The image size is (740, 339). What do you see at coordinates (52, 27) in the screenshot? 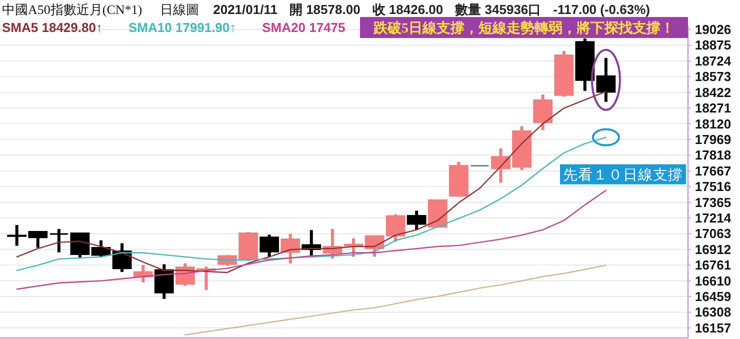
I see `text: SMA5 18429.80↑` at bounding box center [52, 27].